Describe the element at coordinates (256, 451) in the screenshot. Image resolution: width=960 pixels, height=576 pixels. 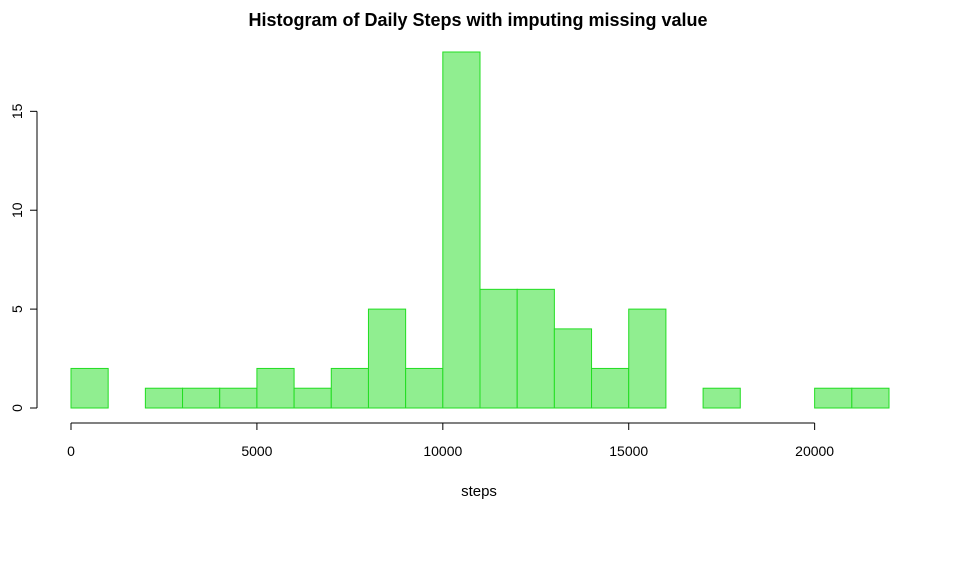
I see `x-tick-label-1: 5000` at that location.